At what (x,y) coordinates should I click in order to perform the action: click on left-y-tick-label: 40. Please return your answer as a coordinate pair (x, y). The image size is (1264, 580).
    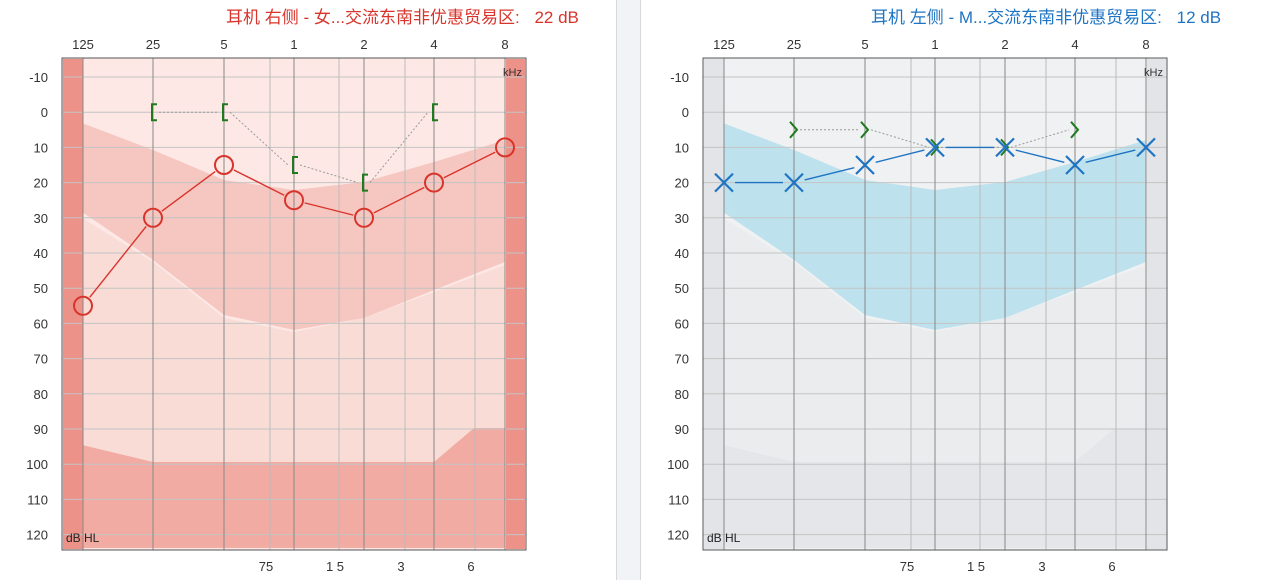
    Looking at the image, I should click on (682, 253).